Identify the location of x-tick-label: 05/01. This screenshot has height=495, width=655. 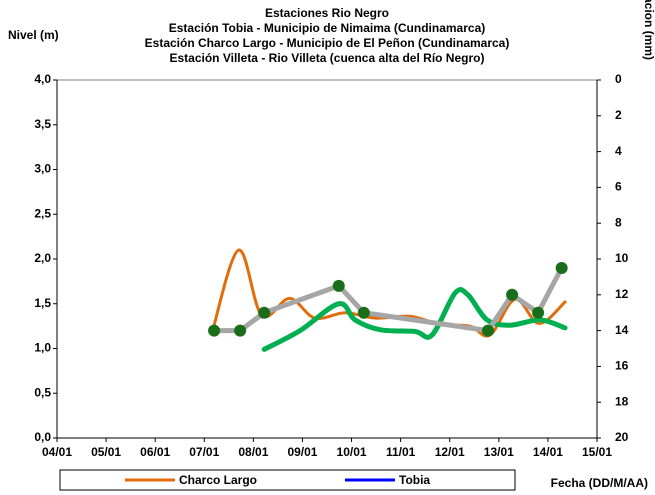
(106, 452).